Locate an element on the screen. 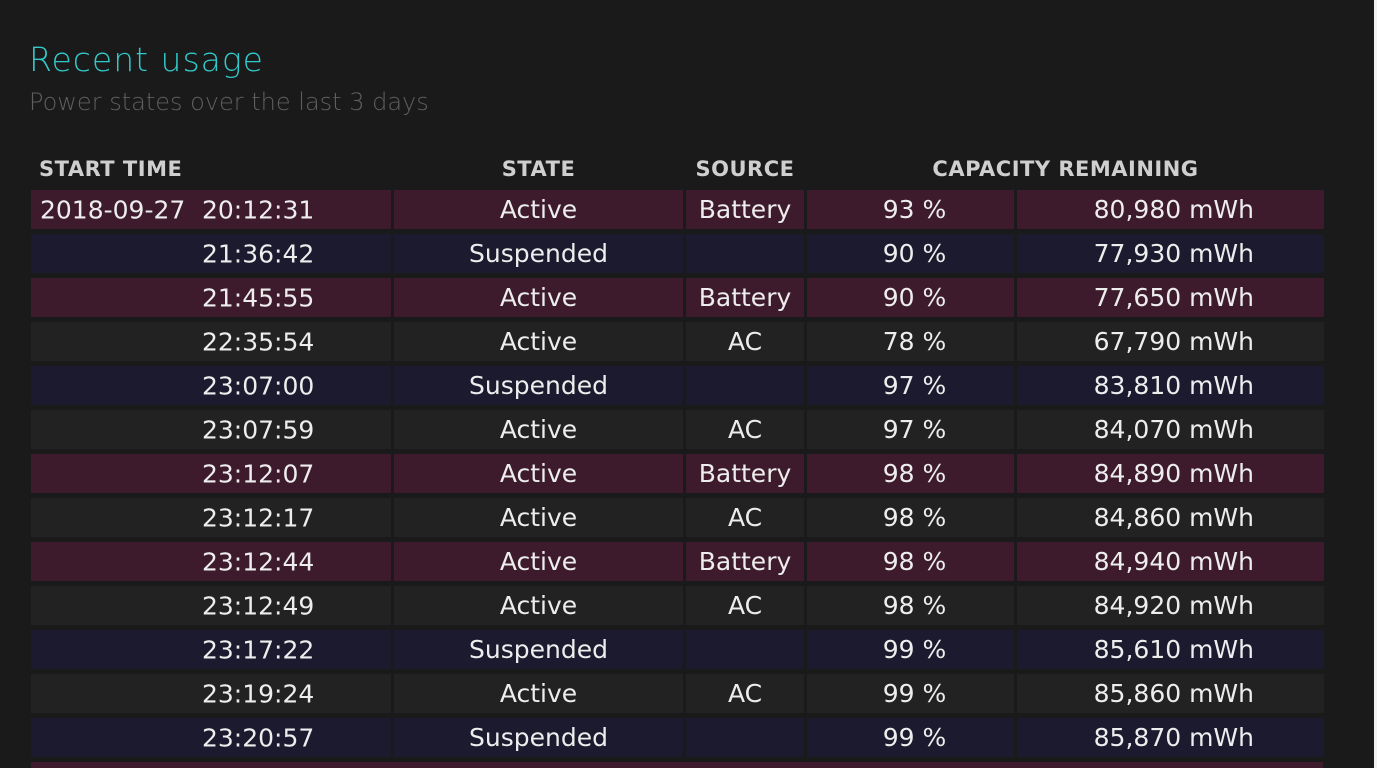 The width and height of the screenshot is (1377, 768). cell-capacity-mwh: 77,650 mWh is located at coordinates (1170, 297).